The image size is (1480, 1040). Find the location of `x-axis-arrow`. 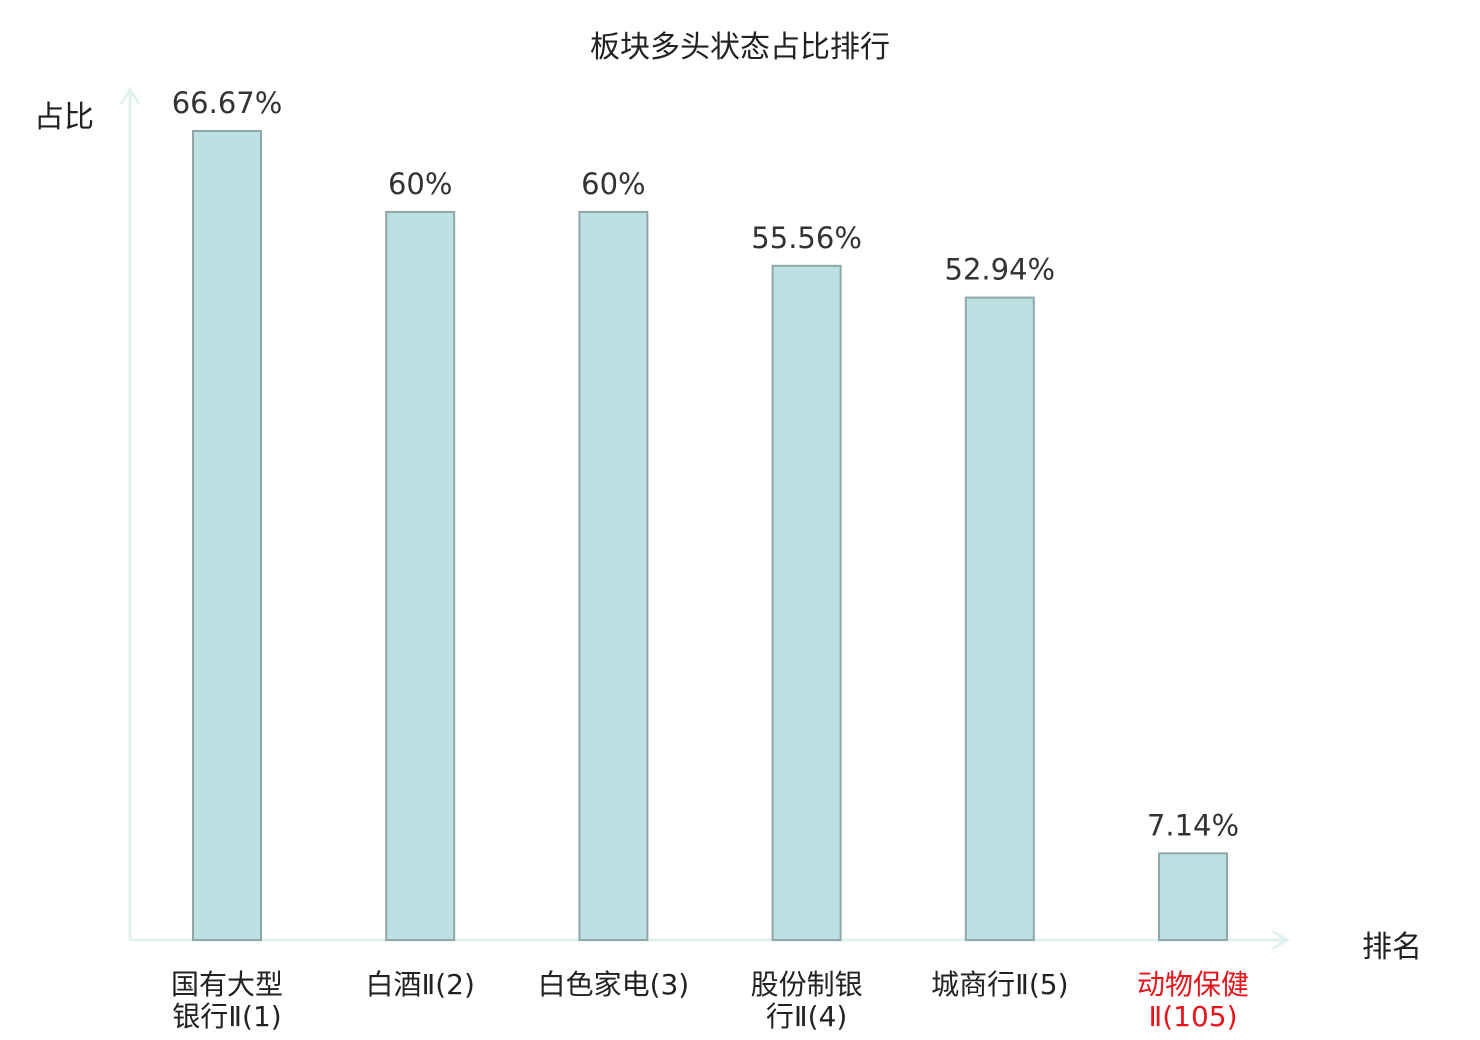

x-axis-arrow is located at coordinates (1280, 940).